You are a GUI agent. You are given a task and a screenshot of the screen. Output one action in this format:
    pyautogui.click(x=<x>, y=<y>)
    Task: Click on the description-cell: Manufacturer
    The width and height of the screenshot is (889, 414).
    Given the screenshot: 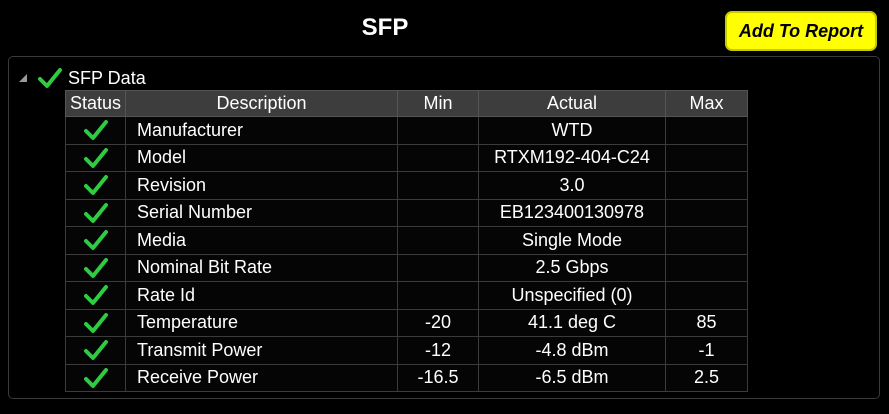 What is the action you would take?
    pyautogui.click(x=261, y=130)
    